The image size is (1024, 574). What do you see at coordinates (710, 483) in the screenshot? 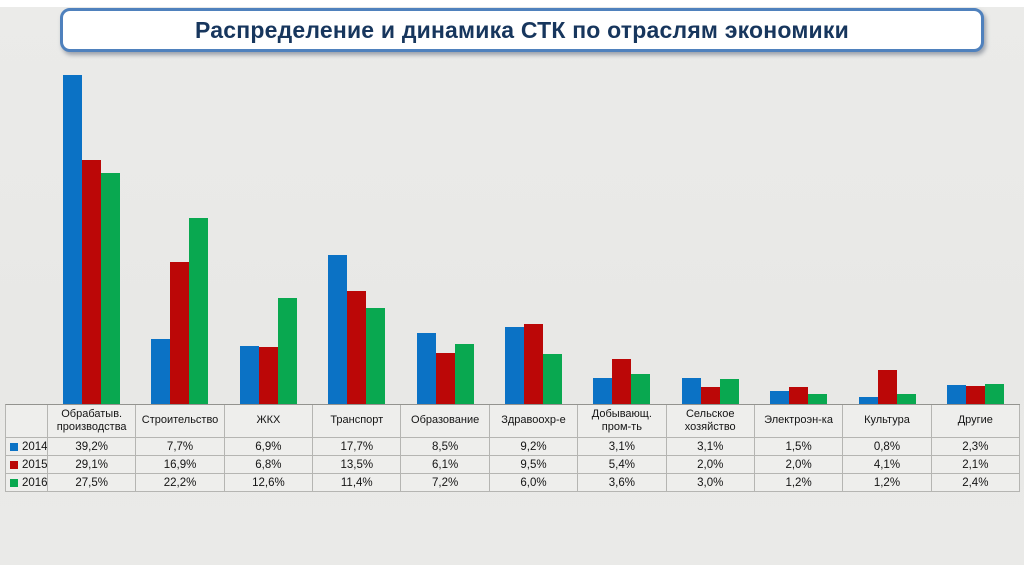
I see `value-2016-7: 3,0%` at bounding box center [710, 483].